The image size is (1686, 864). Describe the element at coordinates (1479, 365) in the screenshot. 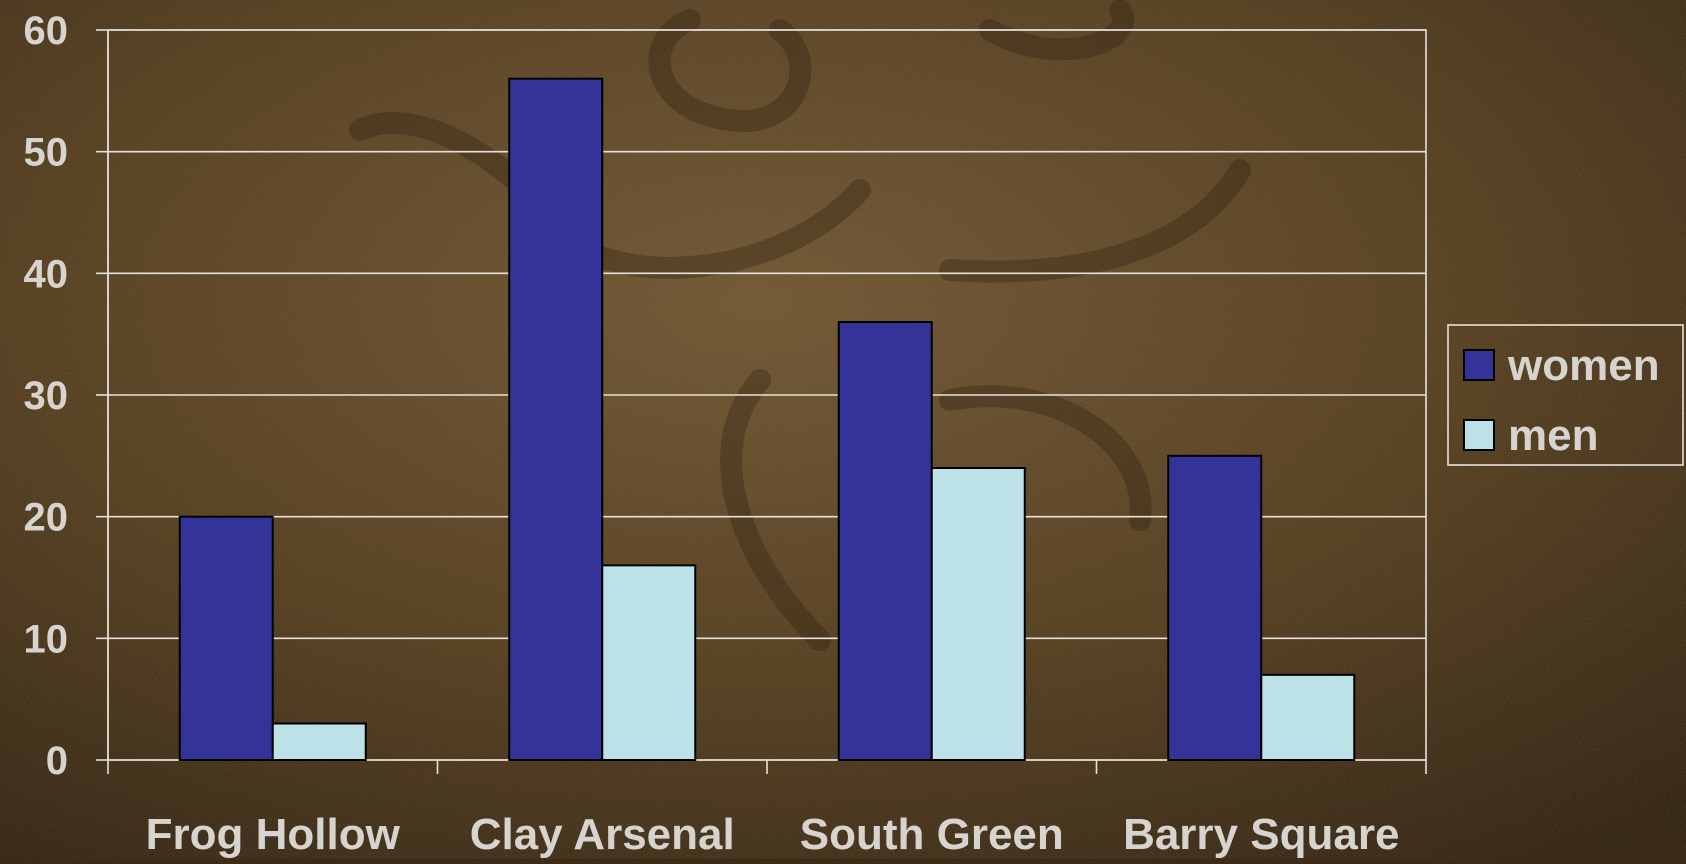

I see `legend-swatch-women` at that location.